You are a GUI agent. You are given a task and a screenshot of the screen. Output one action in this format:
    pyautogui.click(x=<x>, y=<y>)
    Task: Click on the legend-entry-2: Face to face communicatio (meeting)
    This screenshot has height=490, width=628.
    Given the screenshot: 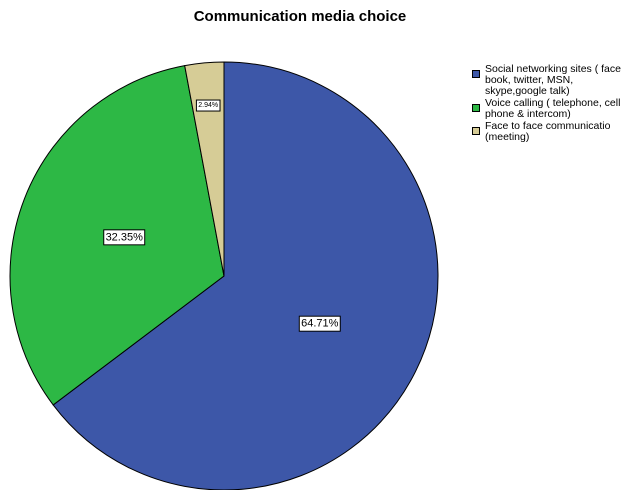 What is the action you would take?
    pyautogui.click(x=550, y=132)
    